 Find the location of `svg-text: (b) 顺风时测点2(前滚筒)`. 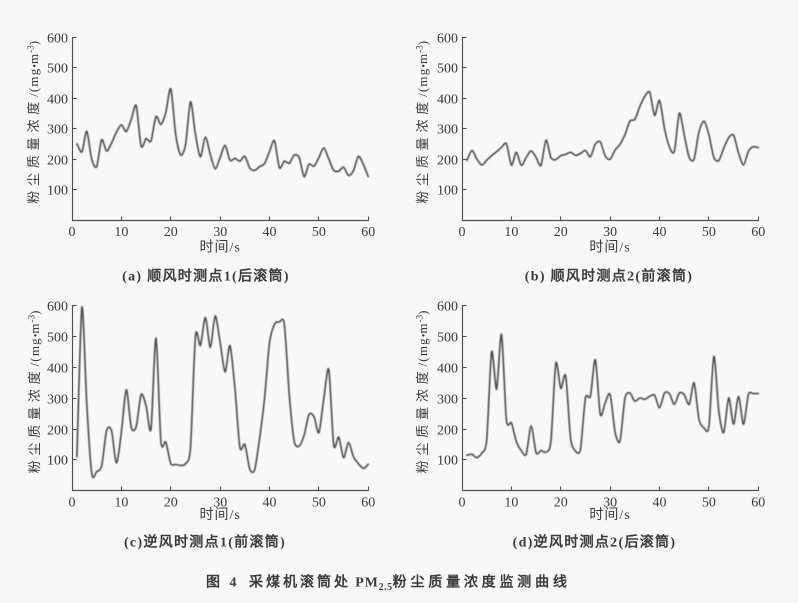

svg-text: (b) 顺风时测点2(前滚筒) is located at coordinates (609, 276).